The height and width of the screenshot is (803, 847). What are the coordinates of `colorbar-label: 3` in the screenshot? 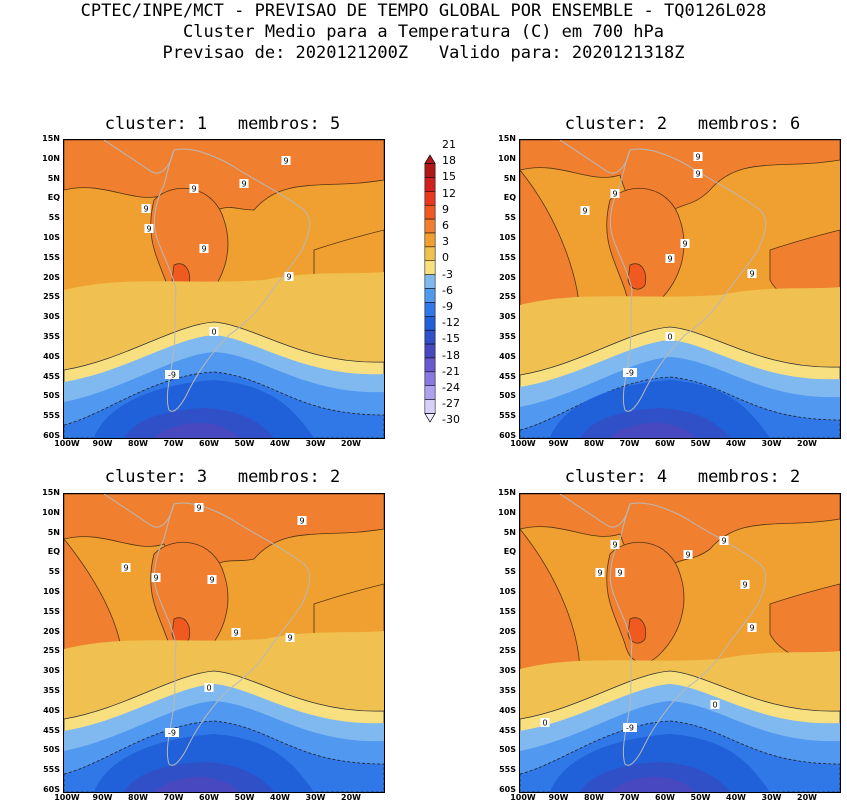 It's located at (445, 242).